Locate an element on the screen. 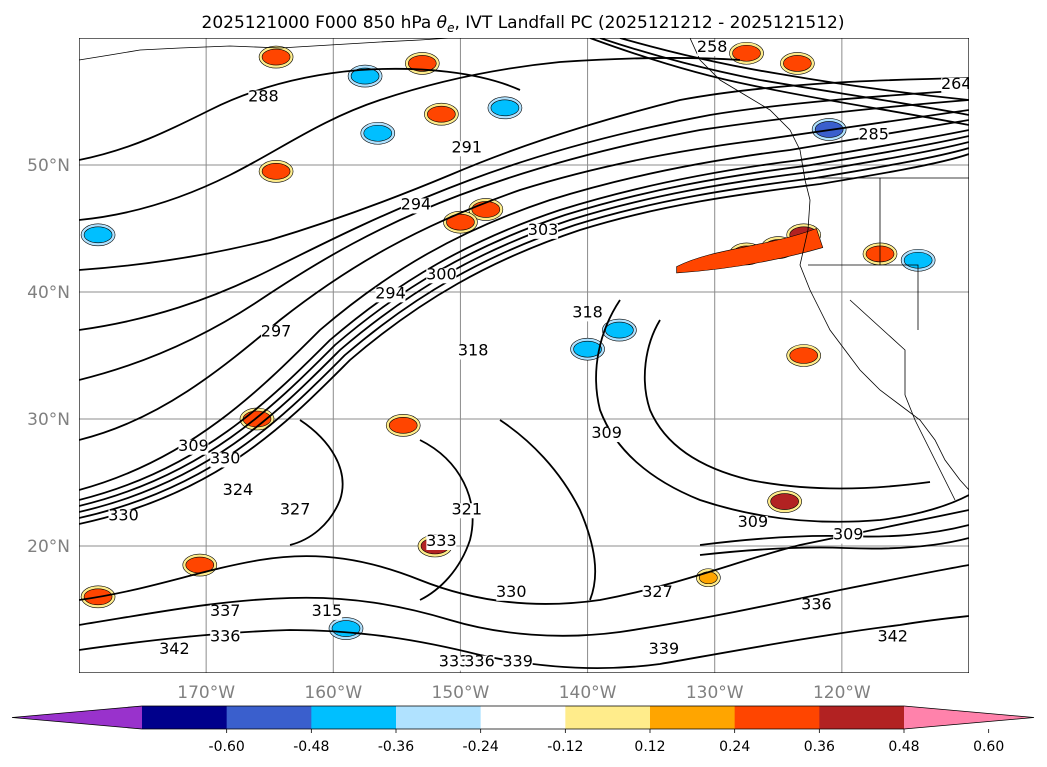 The image size is (1047, 767). lat-tick-label: 20°N is located at coordinates (48, 547).